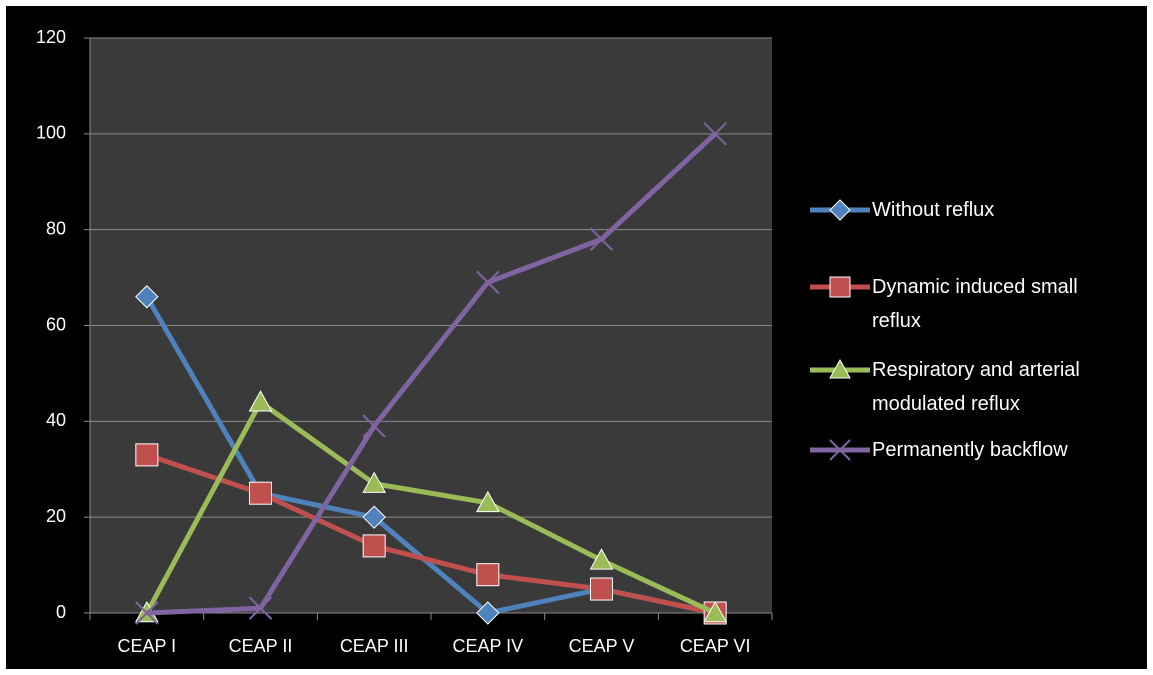 Image resolution: width=1153 pixels, height=675 pixels. I want to click on x-tick-label: CEAP V, so click(602, 646).